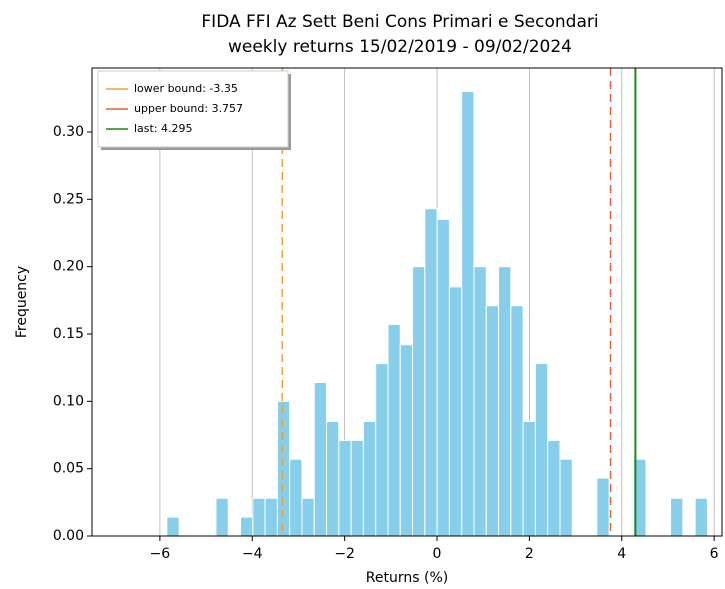  Describe the element at coordinates (344, 554) in the screenshot. I see `x-tick-label: −2` at that location.